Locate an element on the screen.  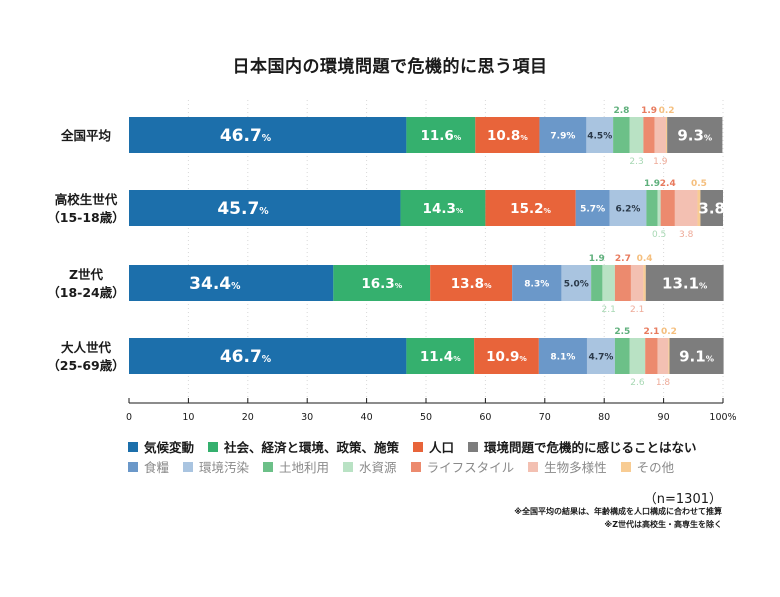
data-label: 8.3% is located at coordinates (536, 285).